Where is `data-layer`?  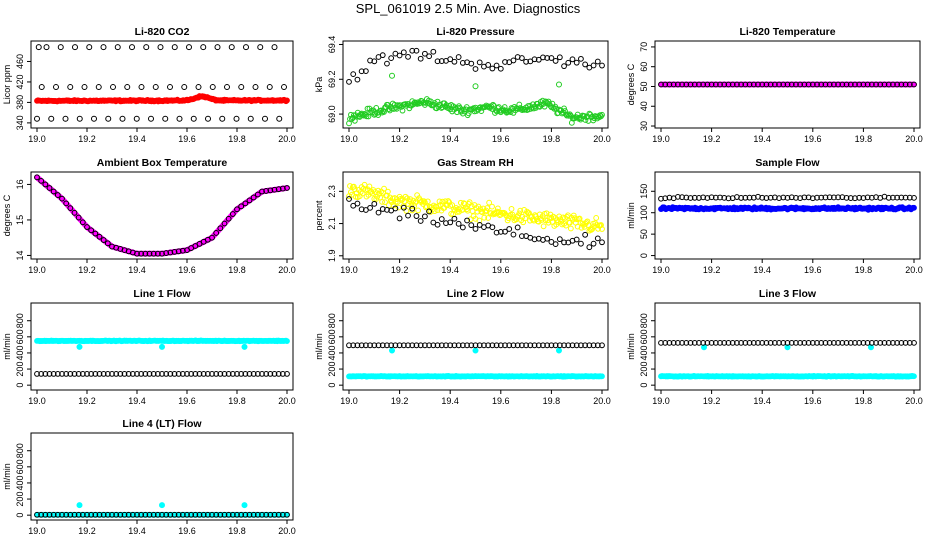
data-layer is located at coordinates (162, 357).